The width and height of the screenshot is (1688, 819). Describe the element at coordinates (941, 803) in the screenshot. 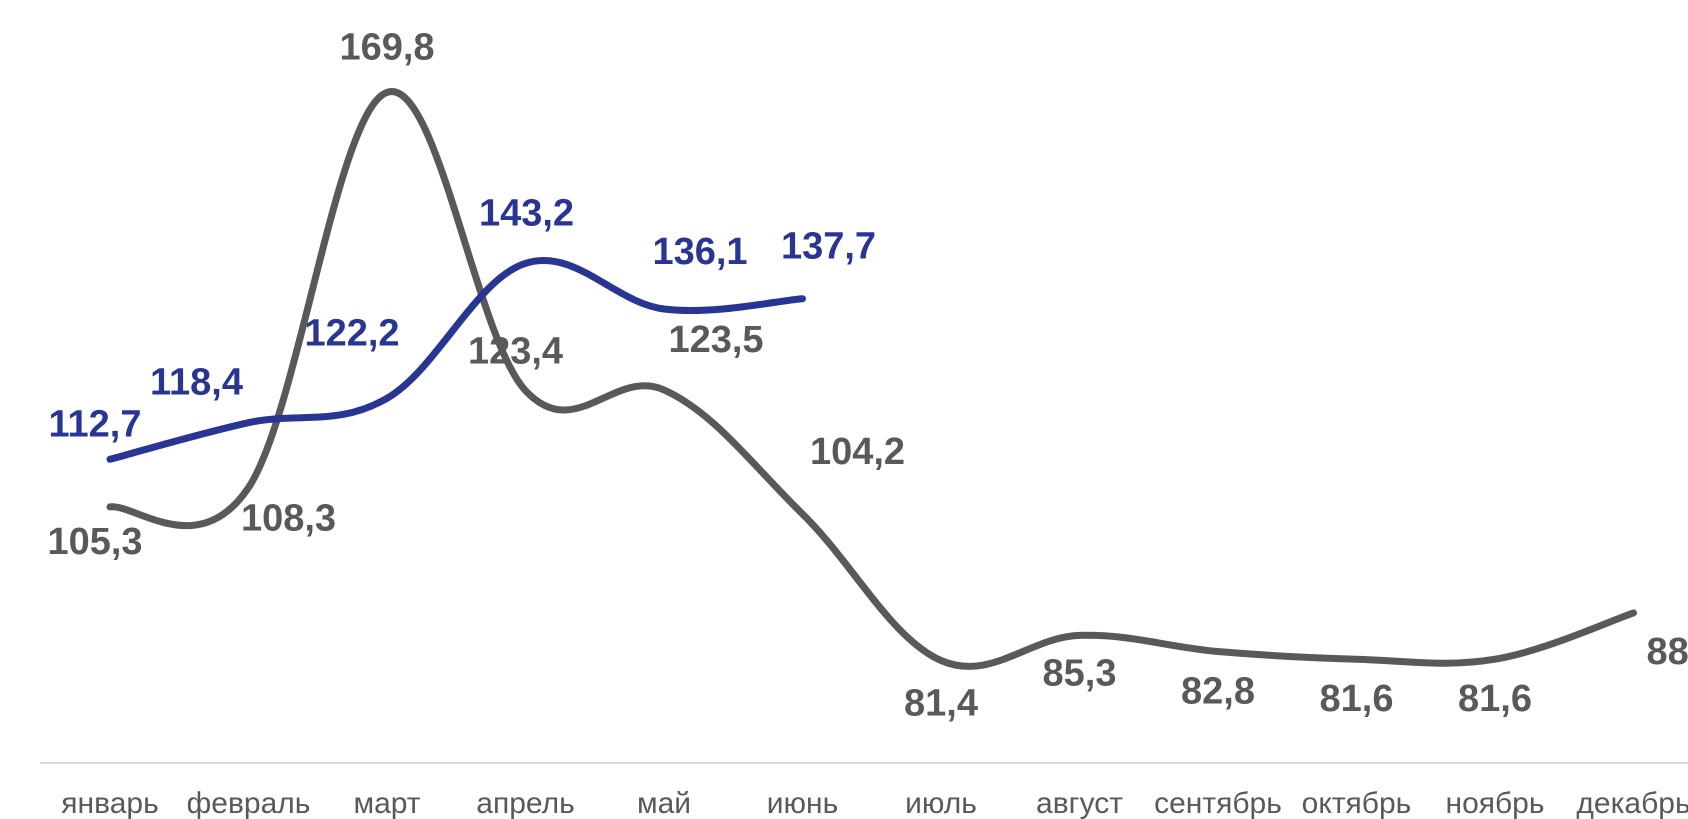

I see `x-tick-label-7: июль` at that location.